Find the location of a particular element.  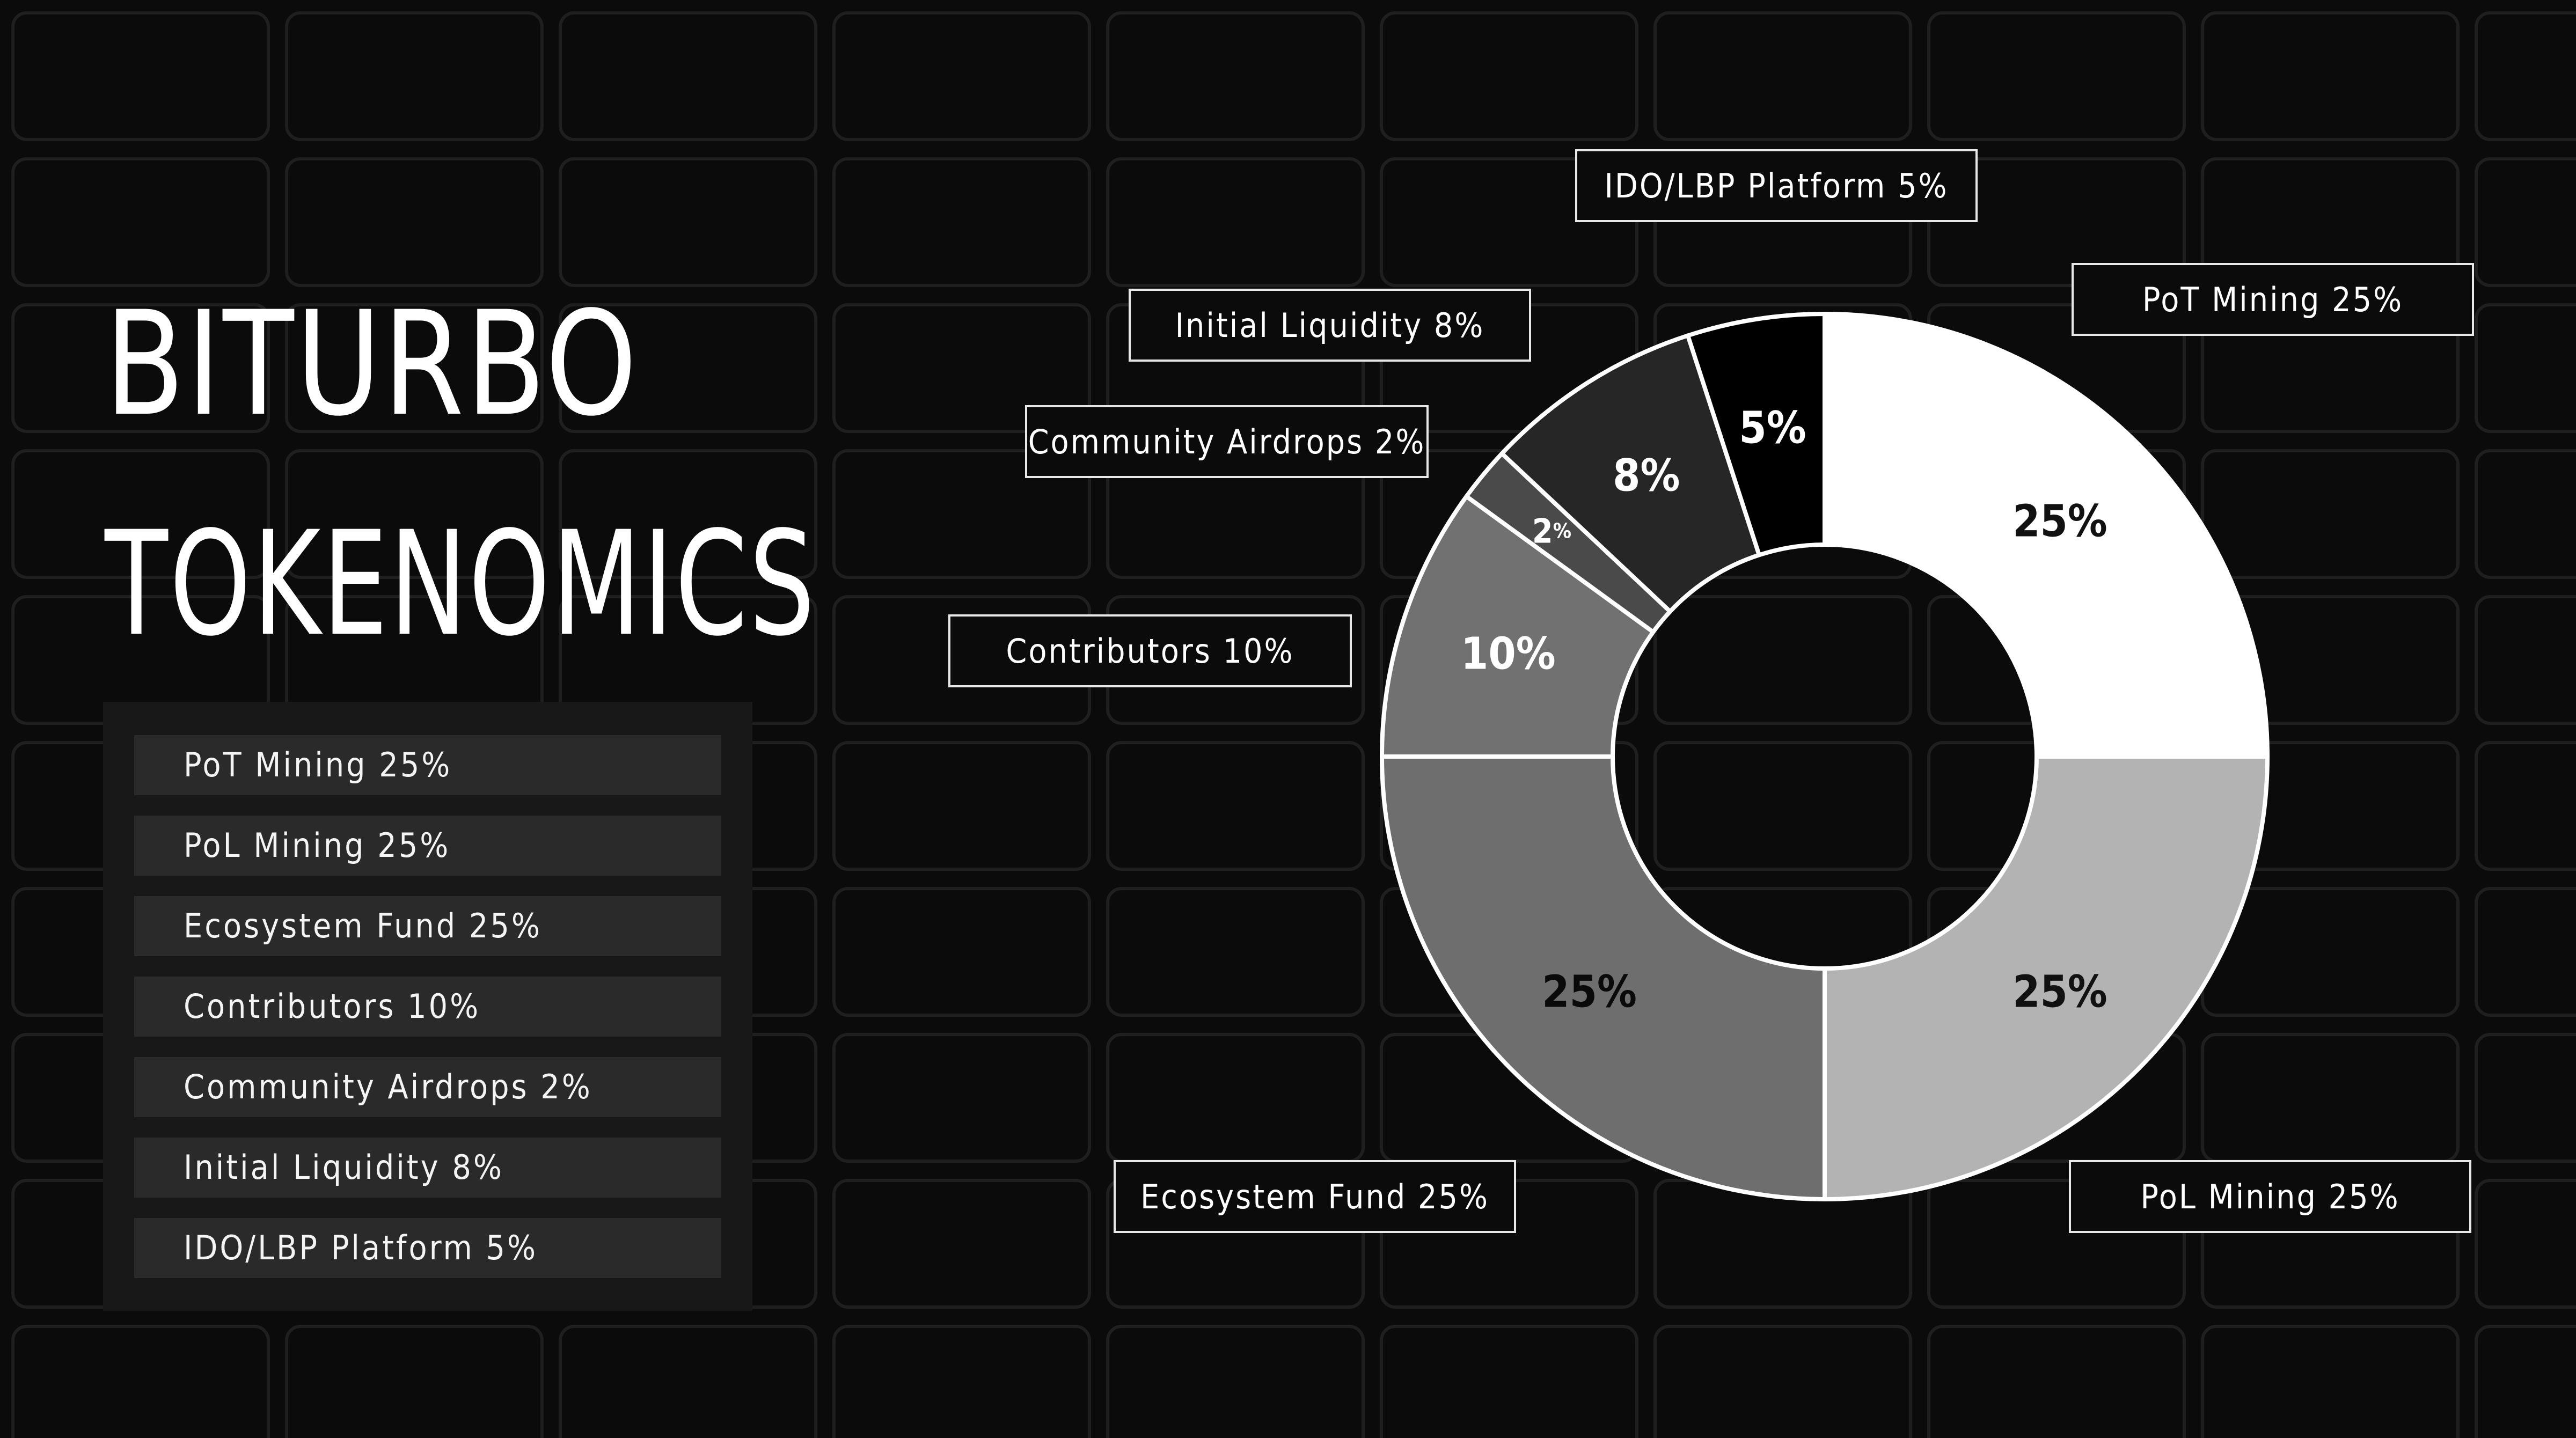

callout-pot-mining: PoT Mining 25% is located at coordinates (2273, 299).